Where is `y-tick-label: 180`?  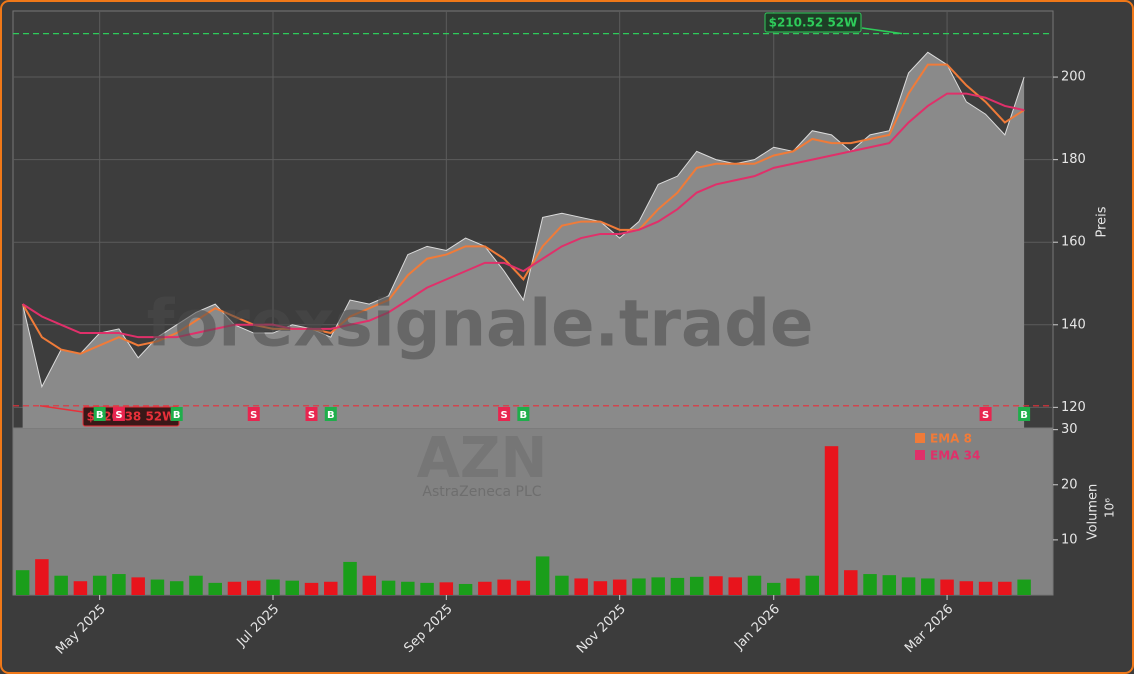 y-tick-label: 180 is located at coordinates (1073, 159).